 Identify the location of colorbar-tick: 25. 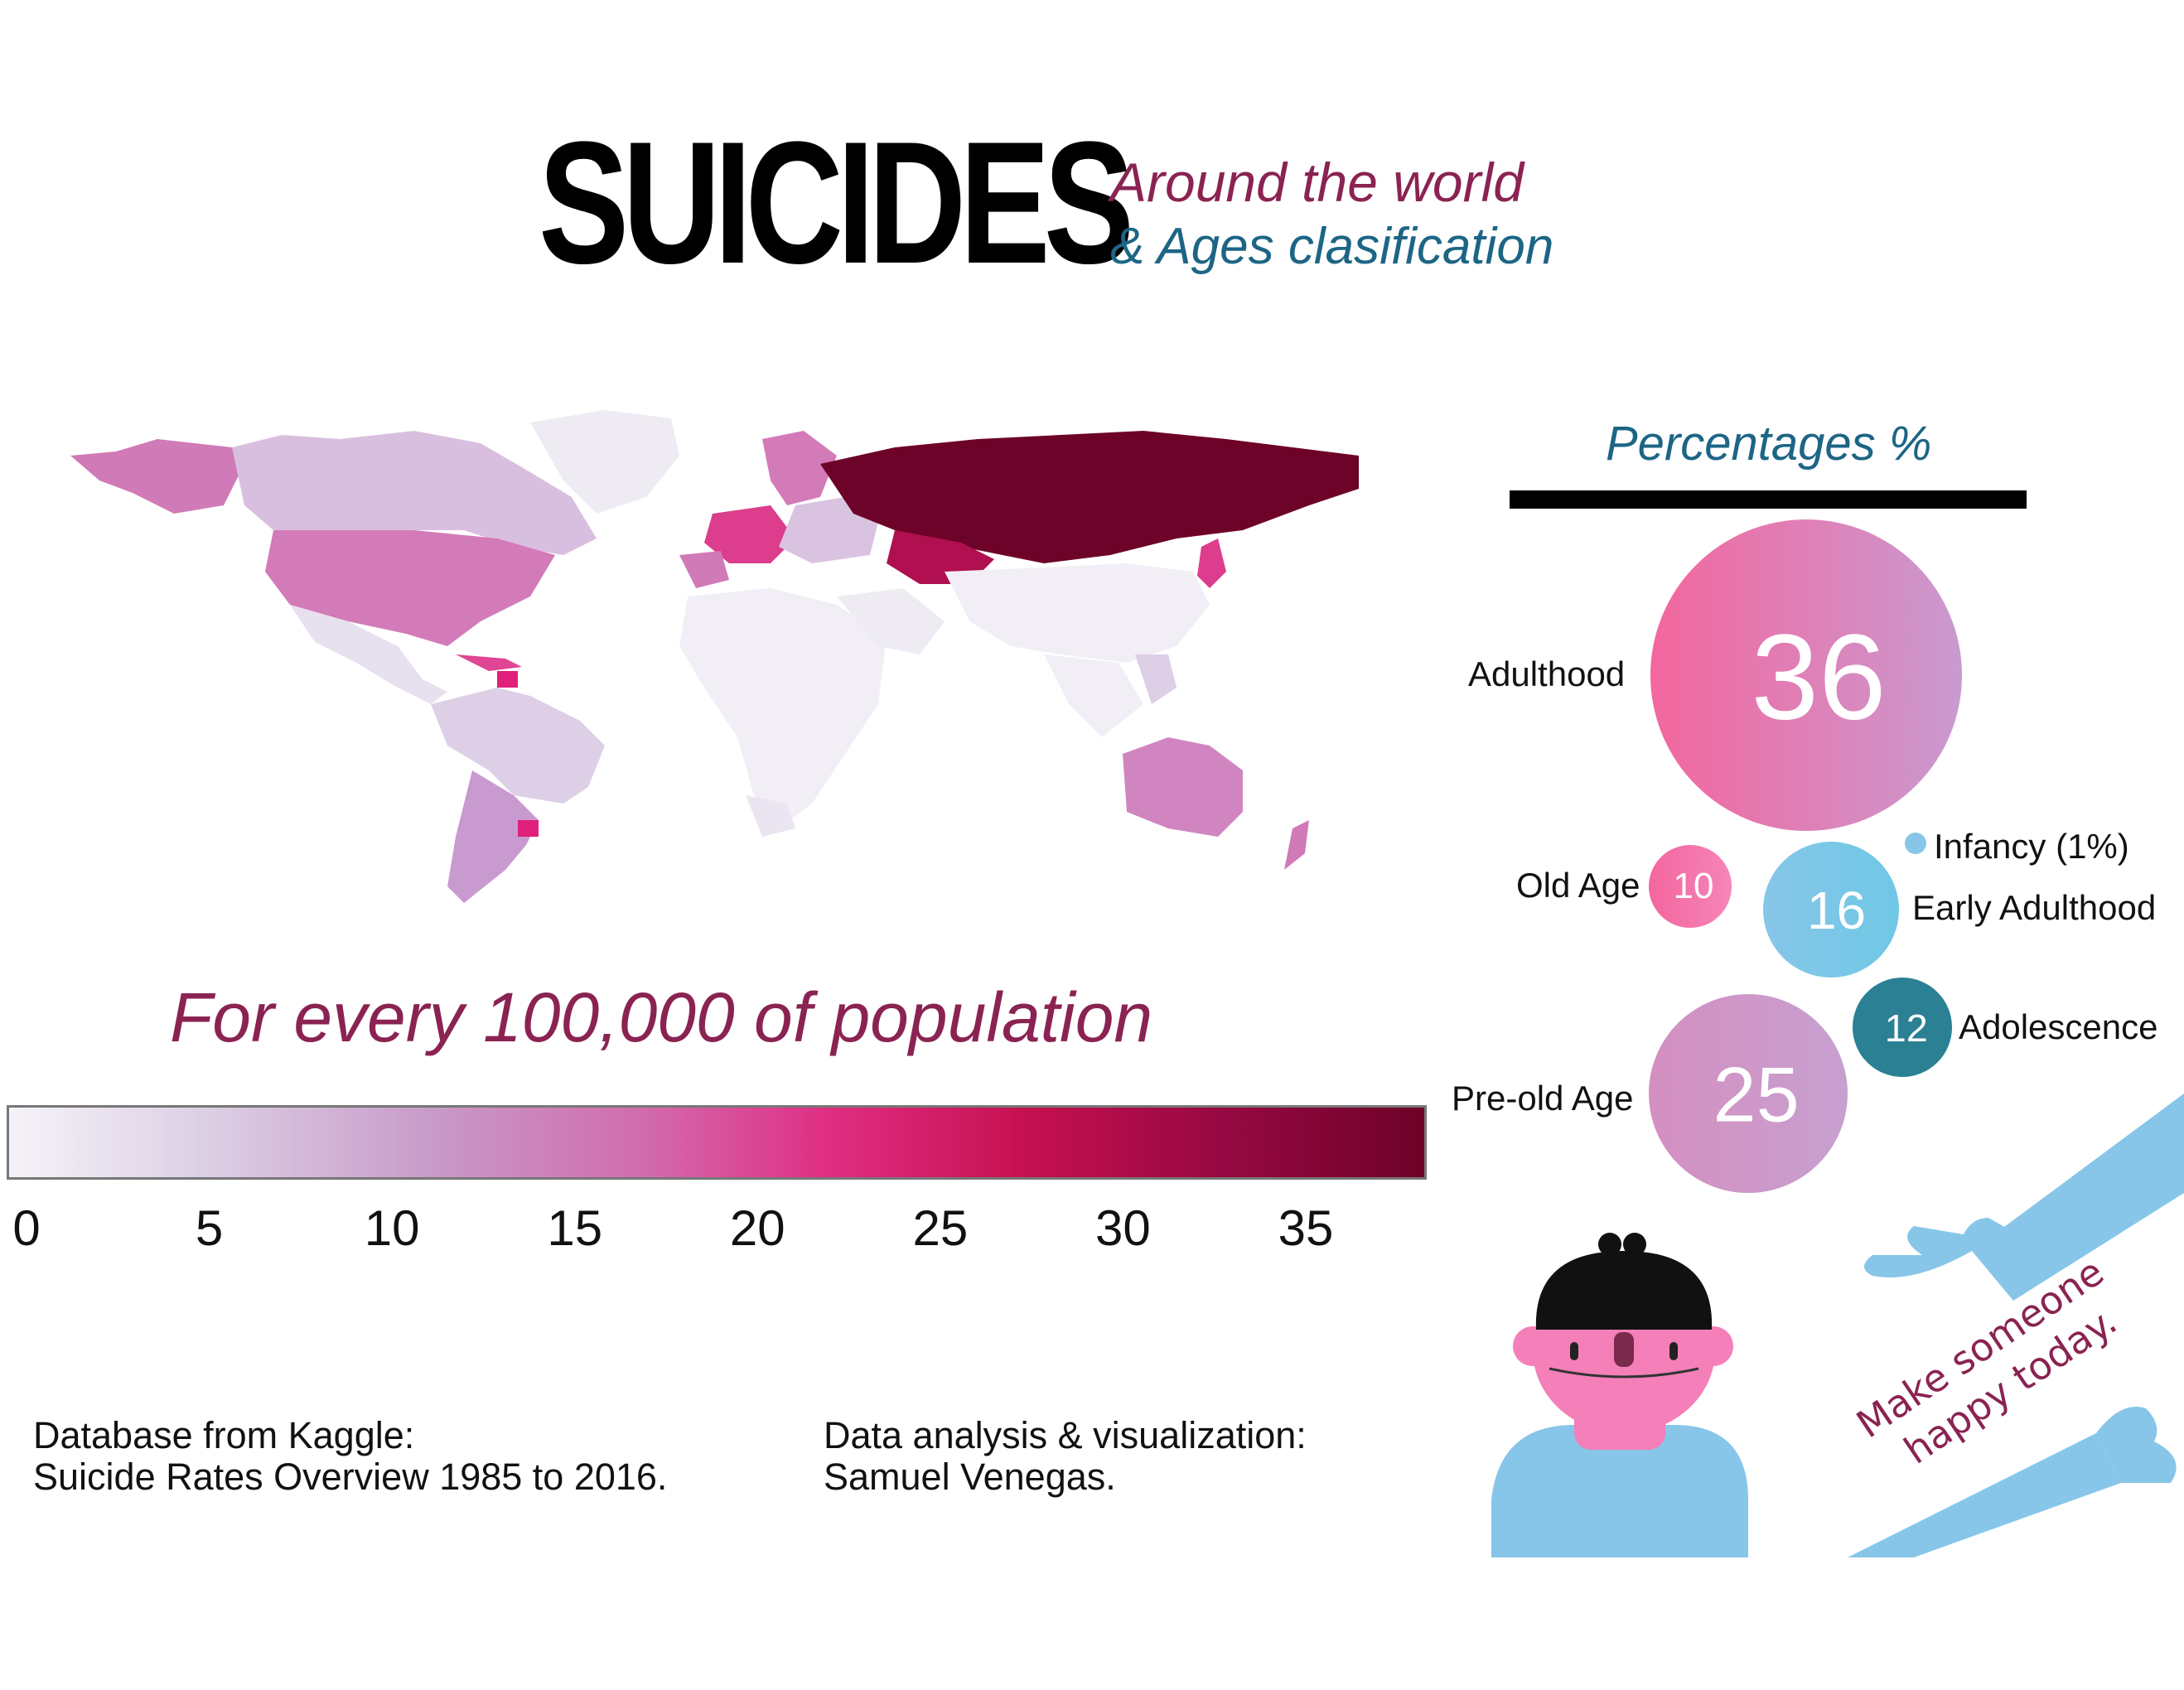
(940, 1228).